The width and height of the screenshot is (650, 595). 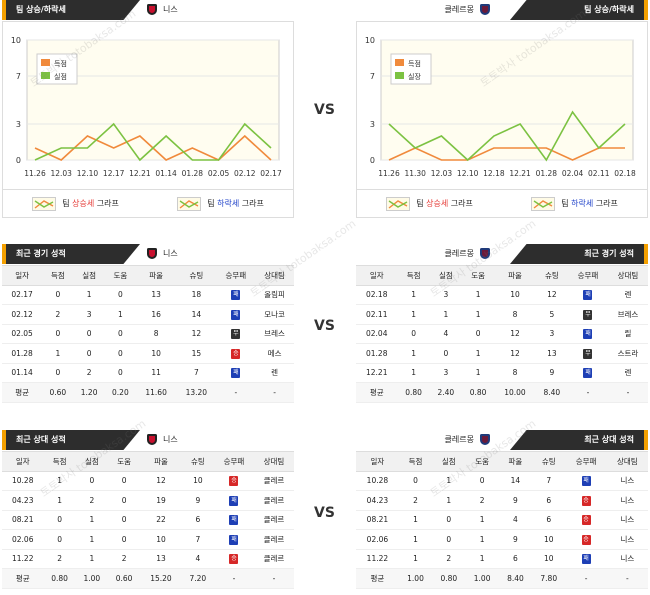 What do you see at coordinates (44, 203) in the screenshot?
I see `up-trend-icon` at bounding box center [44, 203].